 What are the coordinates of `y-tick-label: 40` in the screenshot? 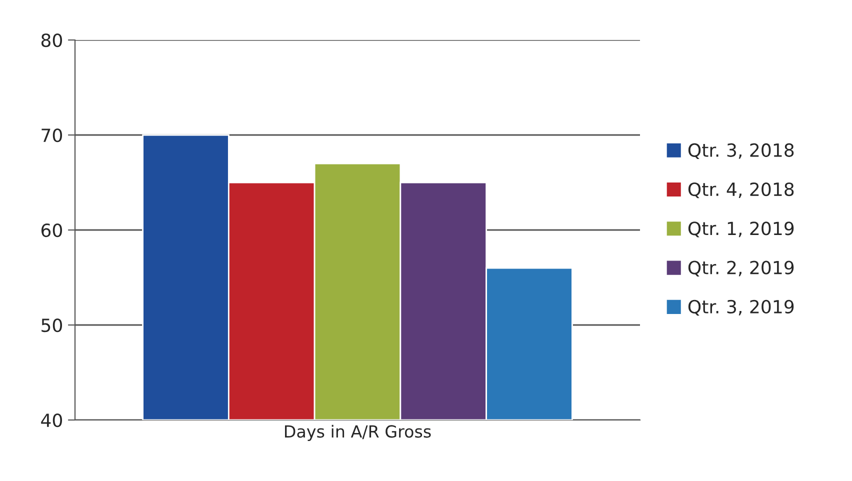 It's located at (51, 420).